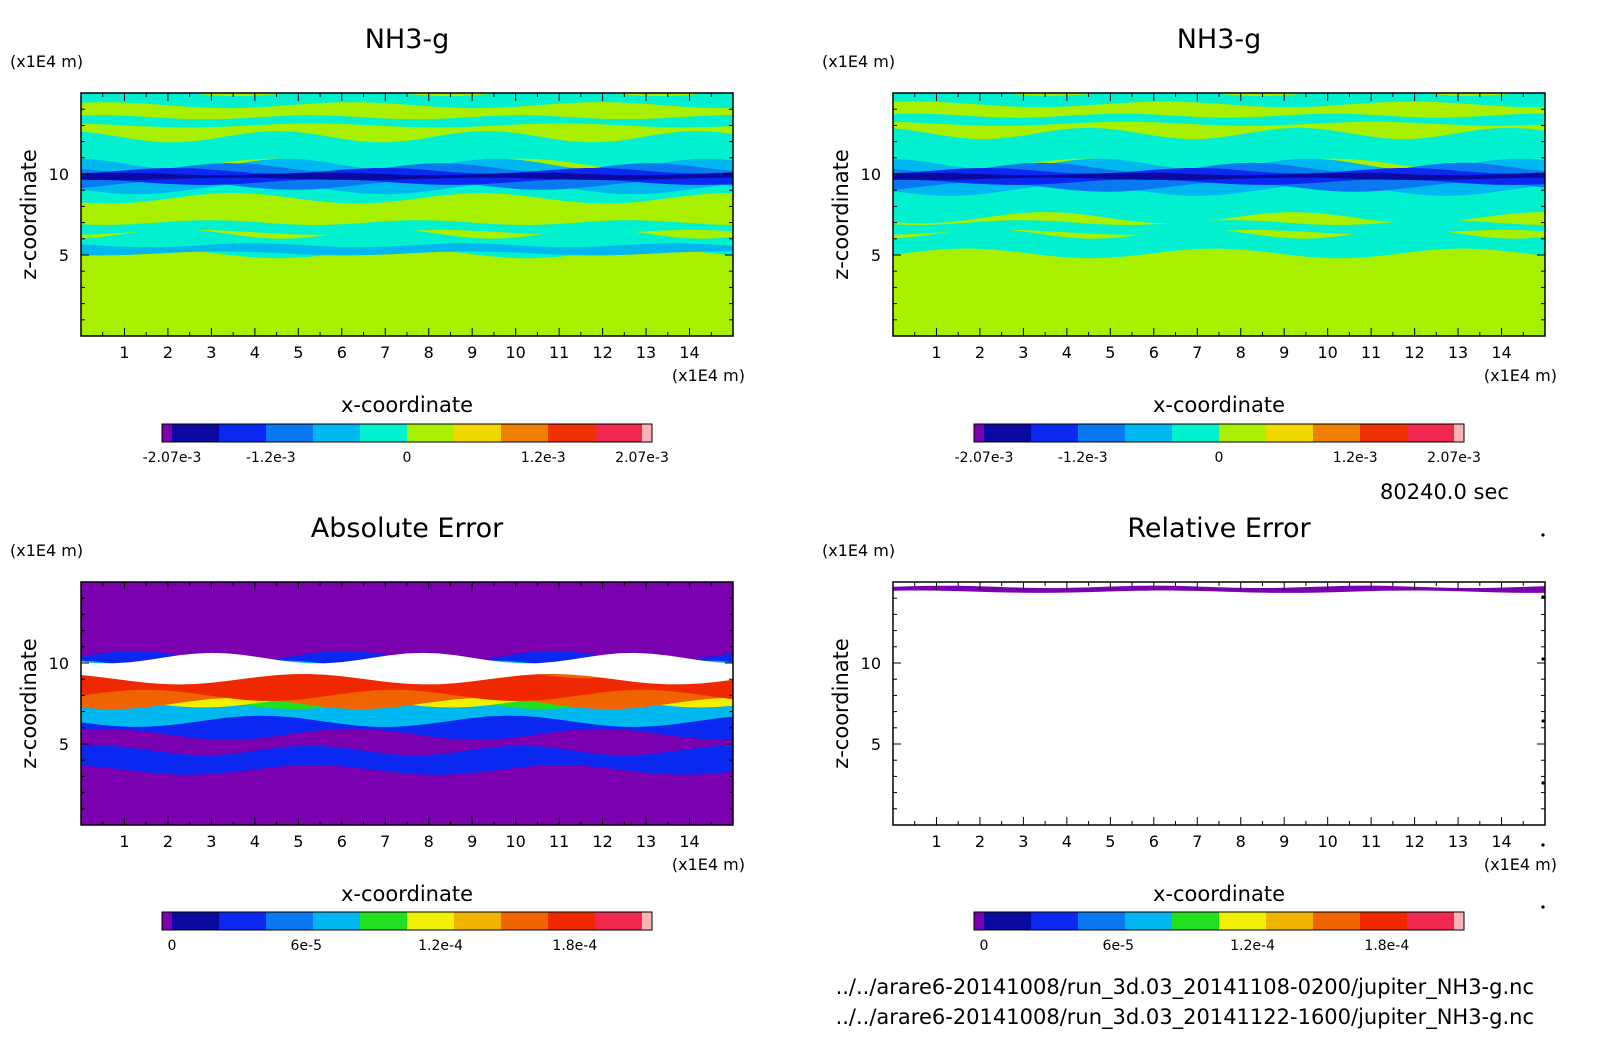  I want to click on x-tick-label: 4, so click(255, 352).